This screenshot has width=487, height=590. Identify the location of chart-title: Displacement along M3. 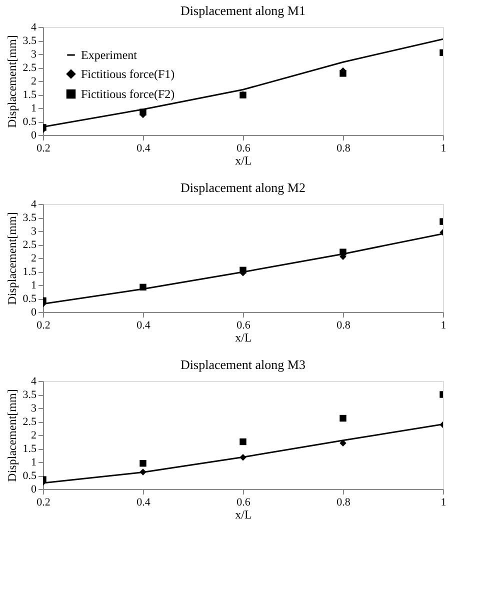
(243, 364).